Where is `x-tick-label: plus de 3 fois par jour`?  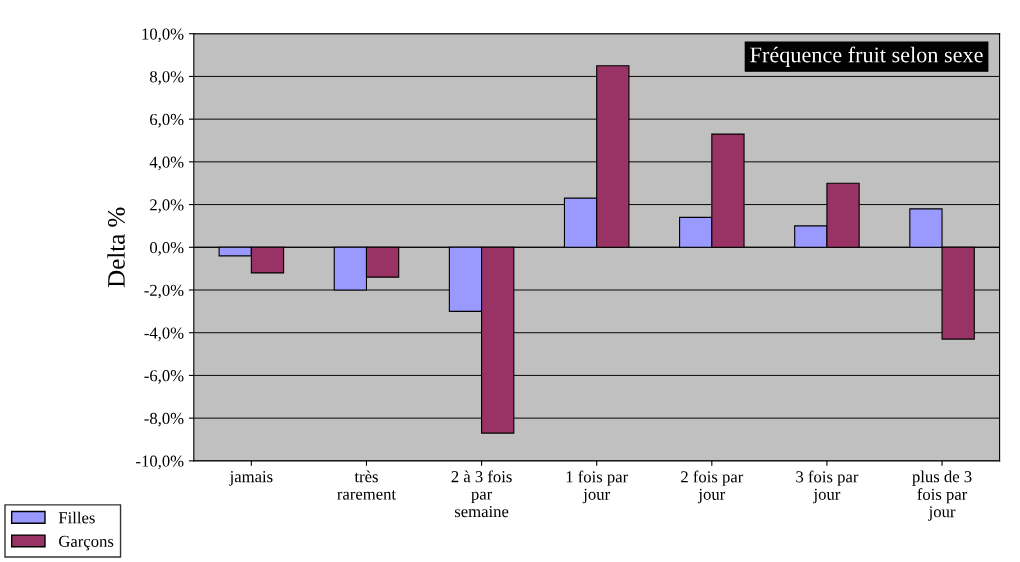 x-tick-label: plus de 3 fois par jour is located at coordinates (942, 495).